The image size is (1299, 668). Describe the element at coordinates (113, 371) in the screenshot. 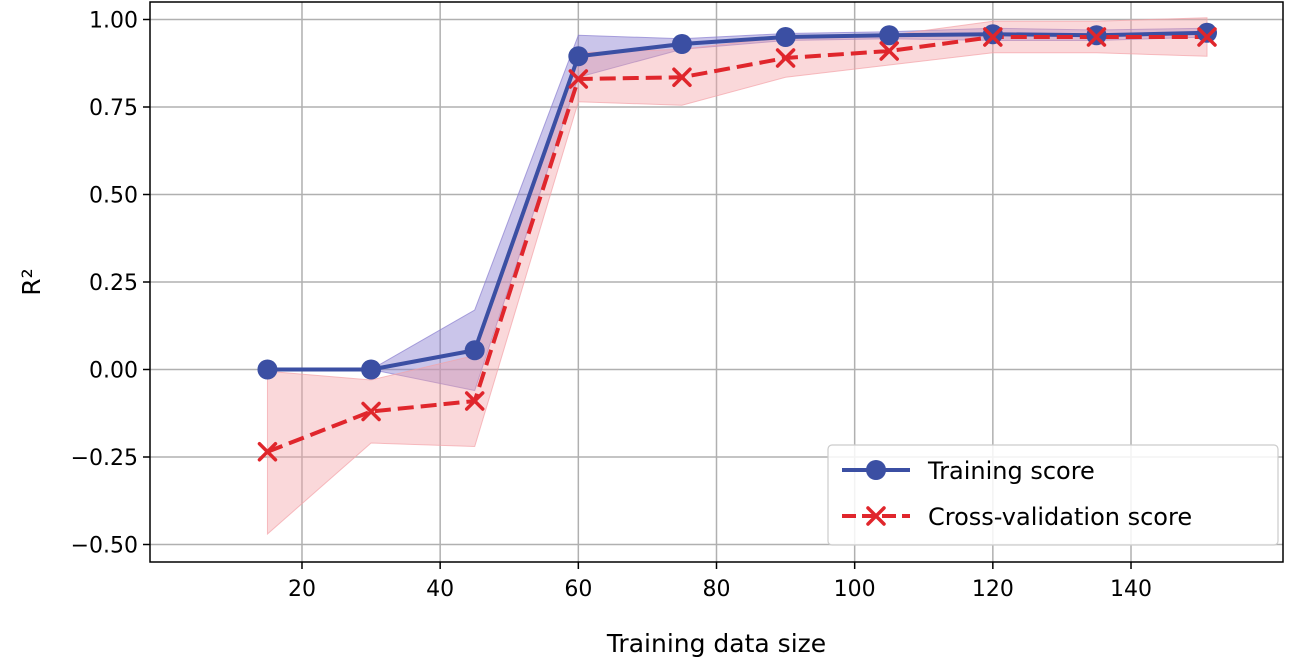

I see `y-tick-label: 0.00` at that location.